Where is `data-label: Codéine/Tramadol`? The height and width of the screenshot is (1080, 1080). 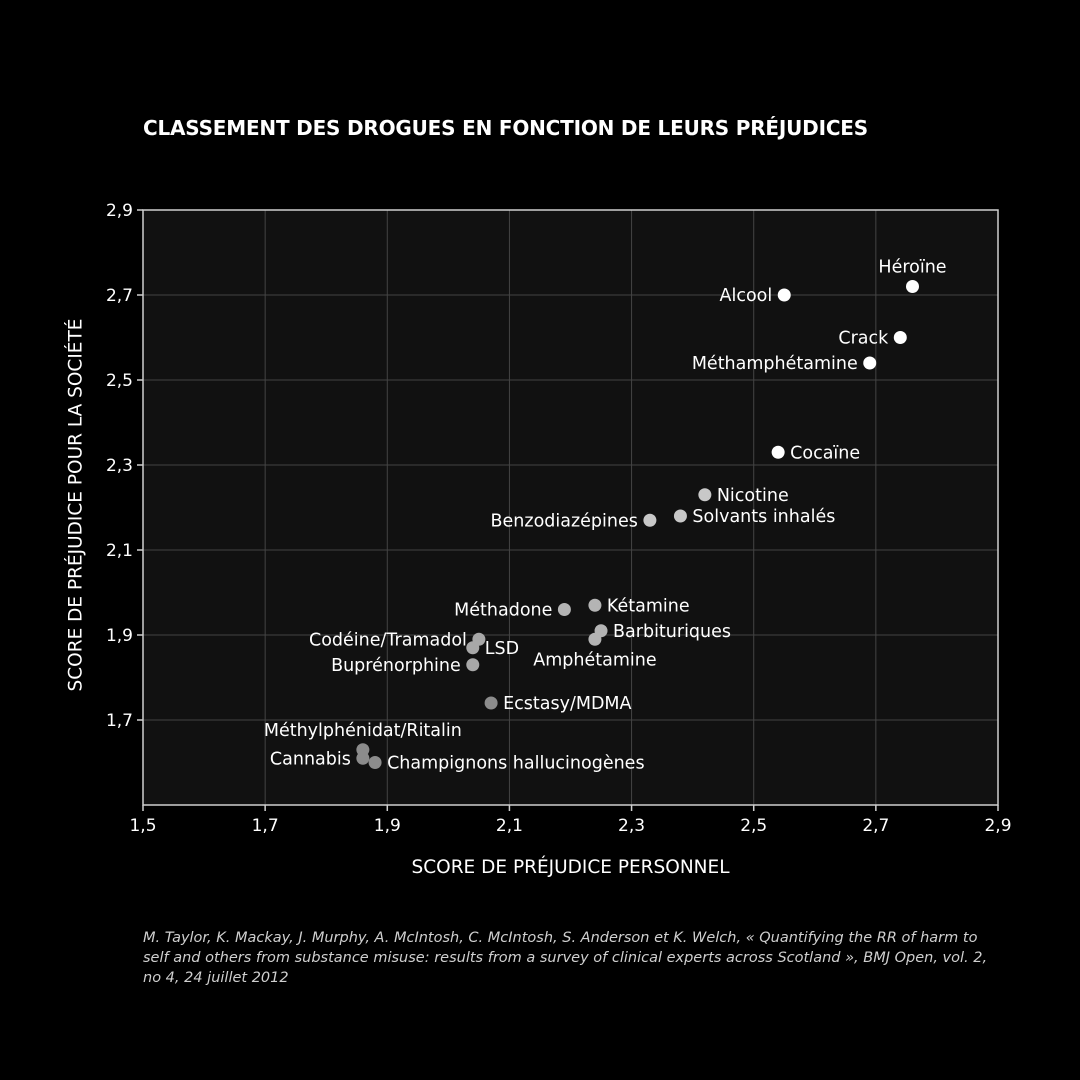
data-label: Codéine/Tramadol is located at coordinates (388, 640).